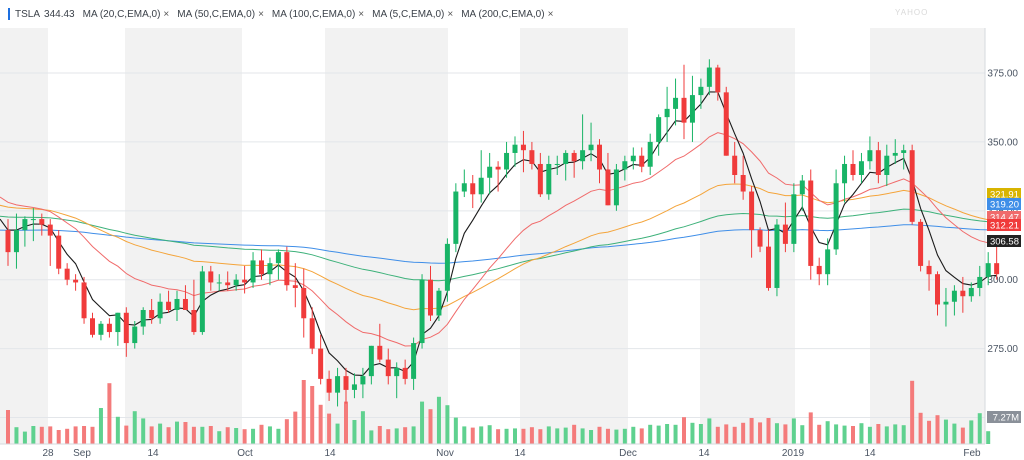 This screenshot has width=1024, height=460. I want to click on remove-ma-50-icon: ×, so click(261, 14).